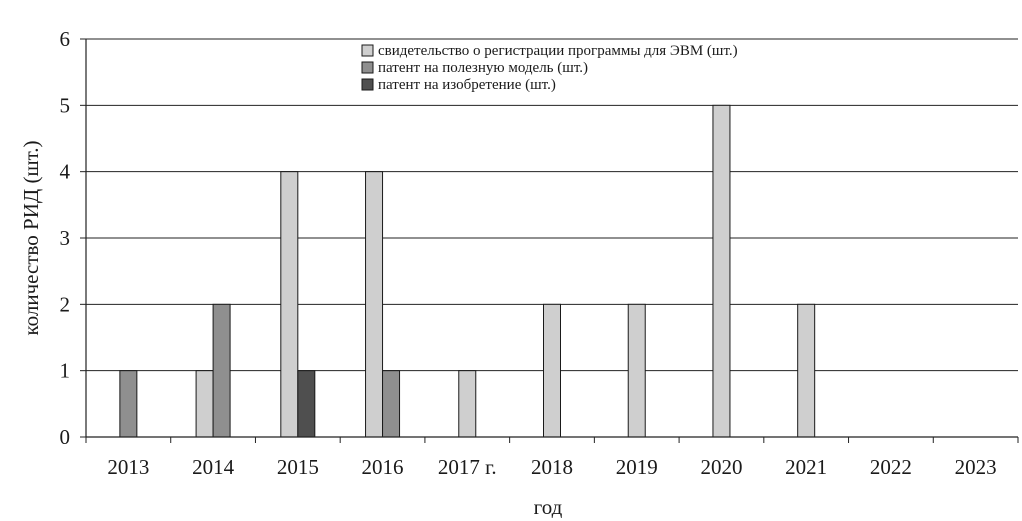  What do you see at coordinates (65, 39) in the screenshot?
I see `y-tick-label: 6` at bounding box center [65, 39].